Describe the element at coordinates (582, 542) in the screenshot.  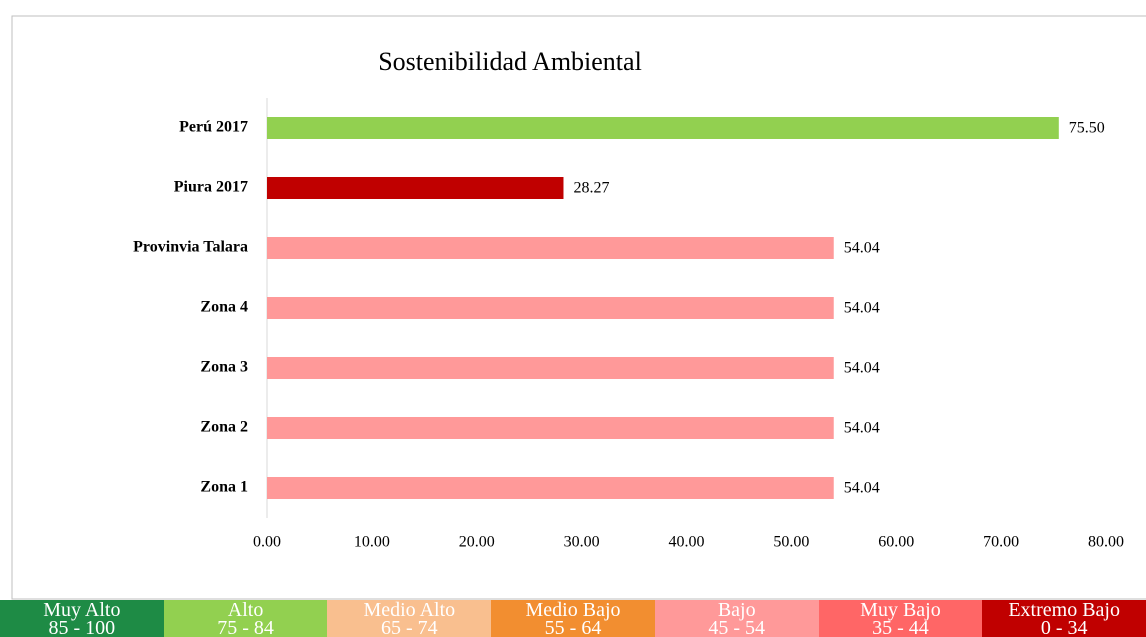
I see `x-tick-label: 30.00` at that location.